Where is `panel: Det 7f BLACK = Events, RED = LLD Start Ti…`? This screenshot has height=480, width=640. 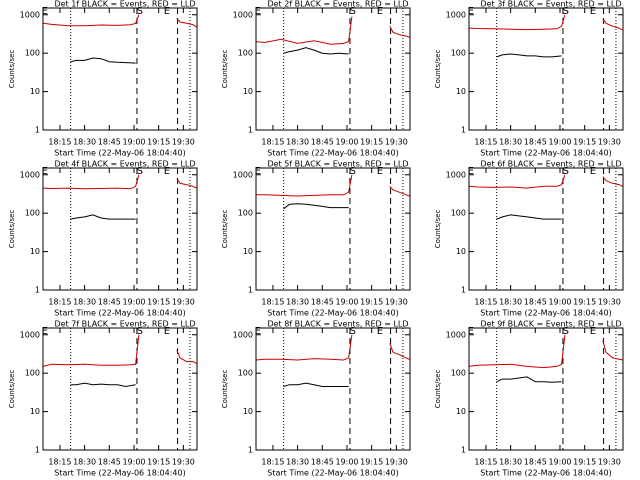 panel: Det 7f BLACK = Events, RED = LLD Start Ti… is located at coordinates (103, 399).